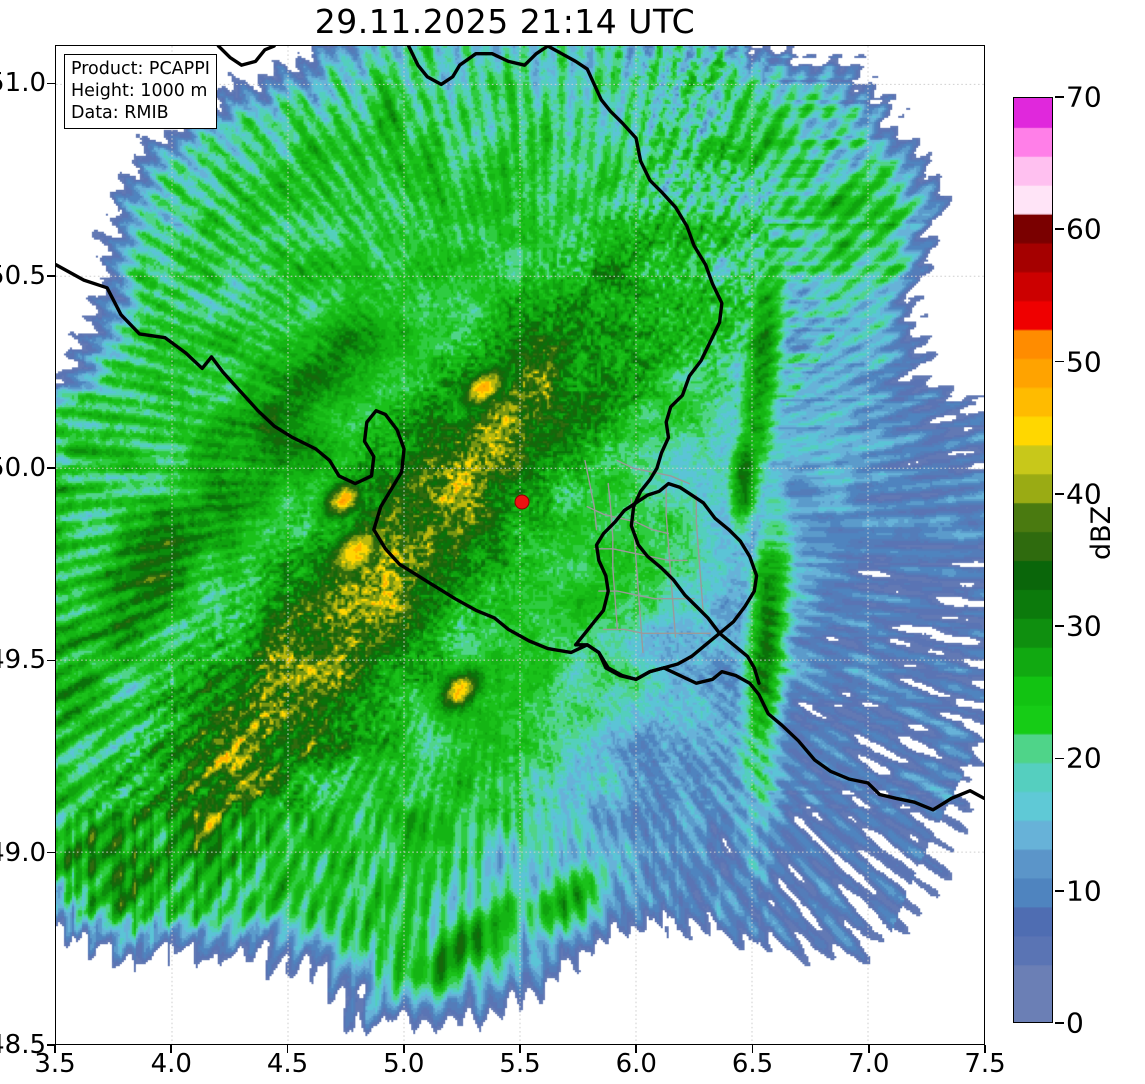 The image size is (1145, 1084). I want to click on radar-site-marker, so click(522, 502).